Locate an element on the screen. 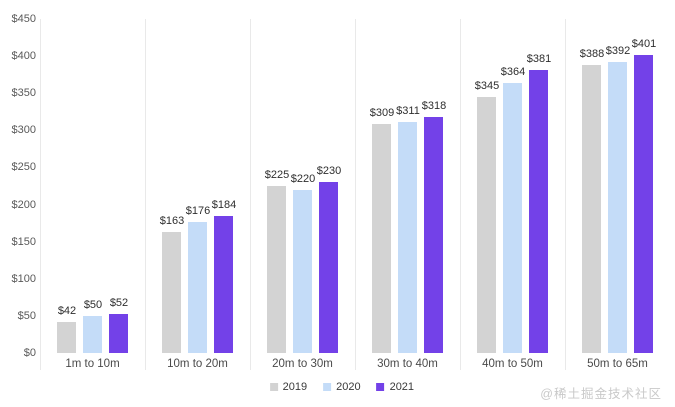 This screenshot has width=675, height=407. bar-value-label: $311 is located at coordinates (408, 111).